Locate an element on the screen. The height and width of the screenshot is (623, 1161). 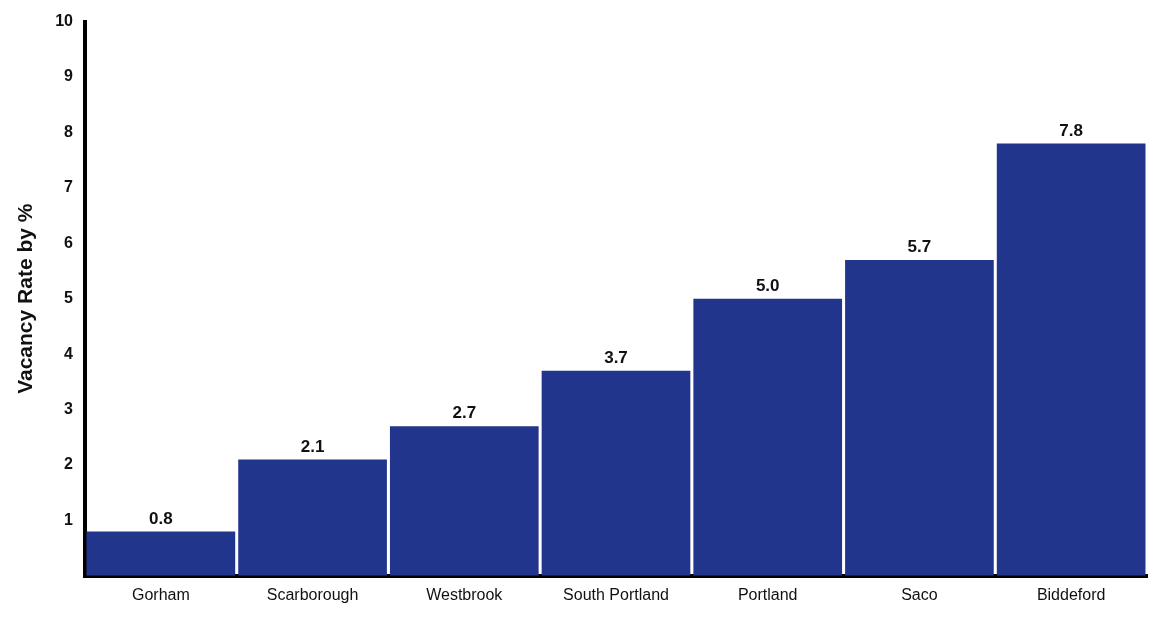
data-label: 3.7 is located at coordinates (616, 357).